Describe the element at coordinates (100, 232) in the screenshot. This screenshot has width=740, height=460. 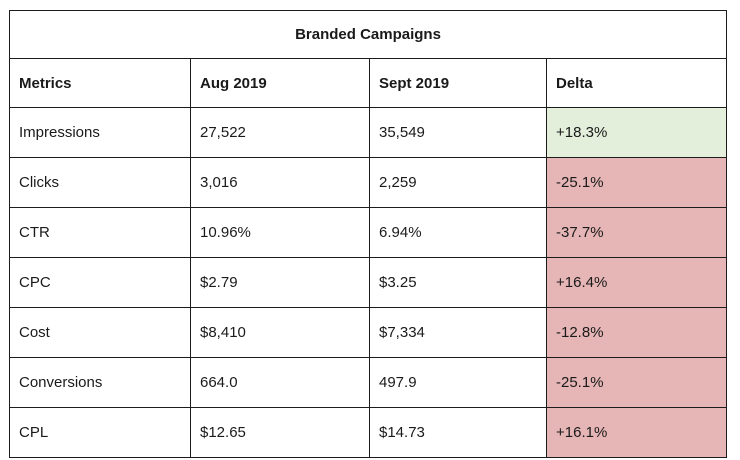
I see `metric-cell: CTR` at that location.